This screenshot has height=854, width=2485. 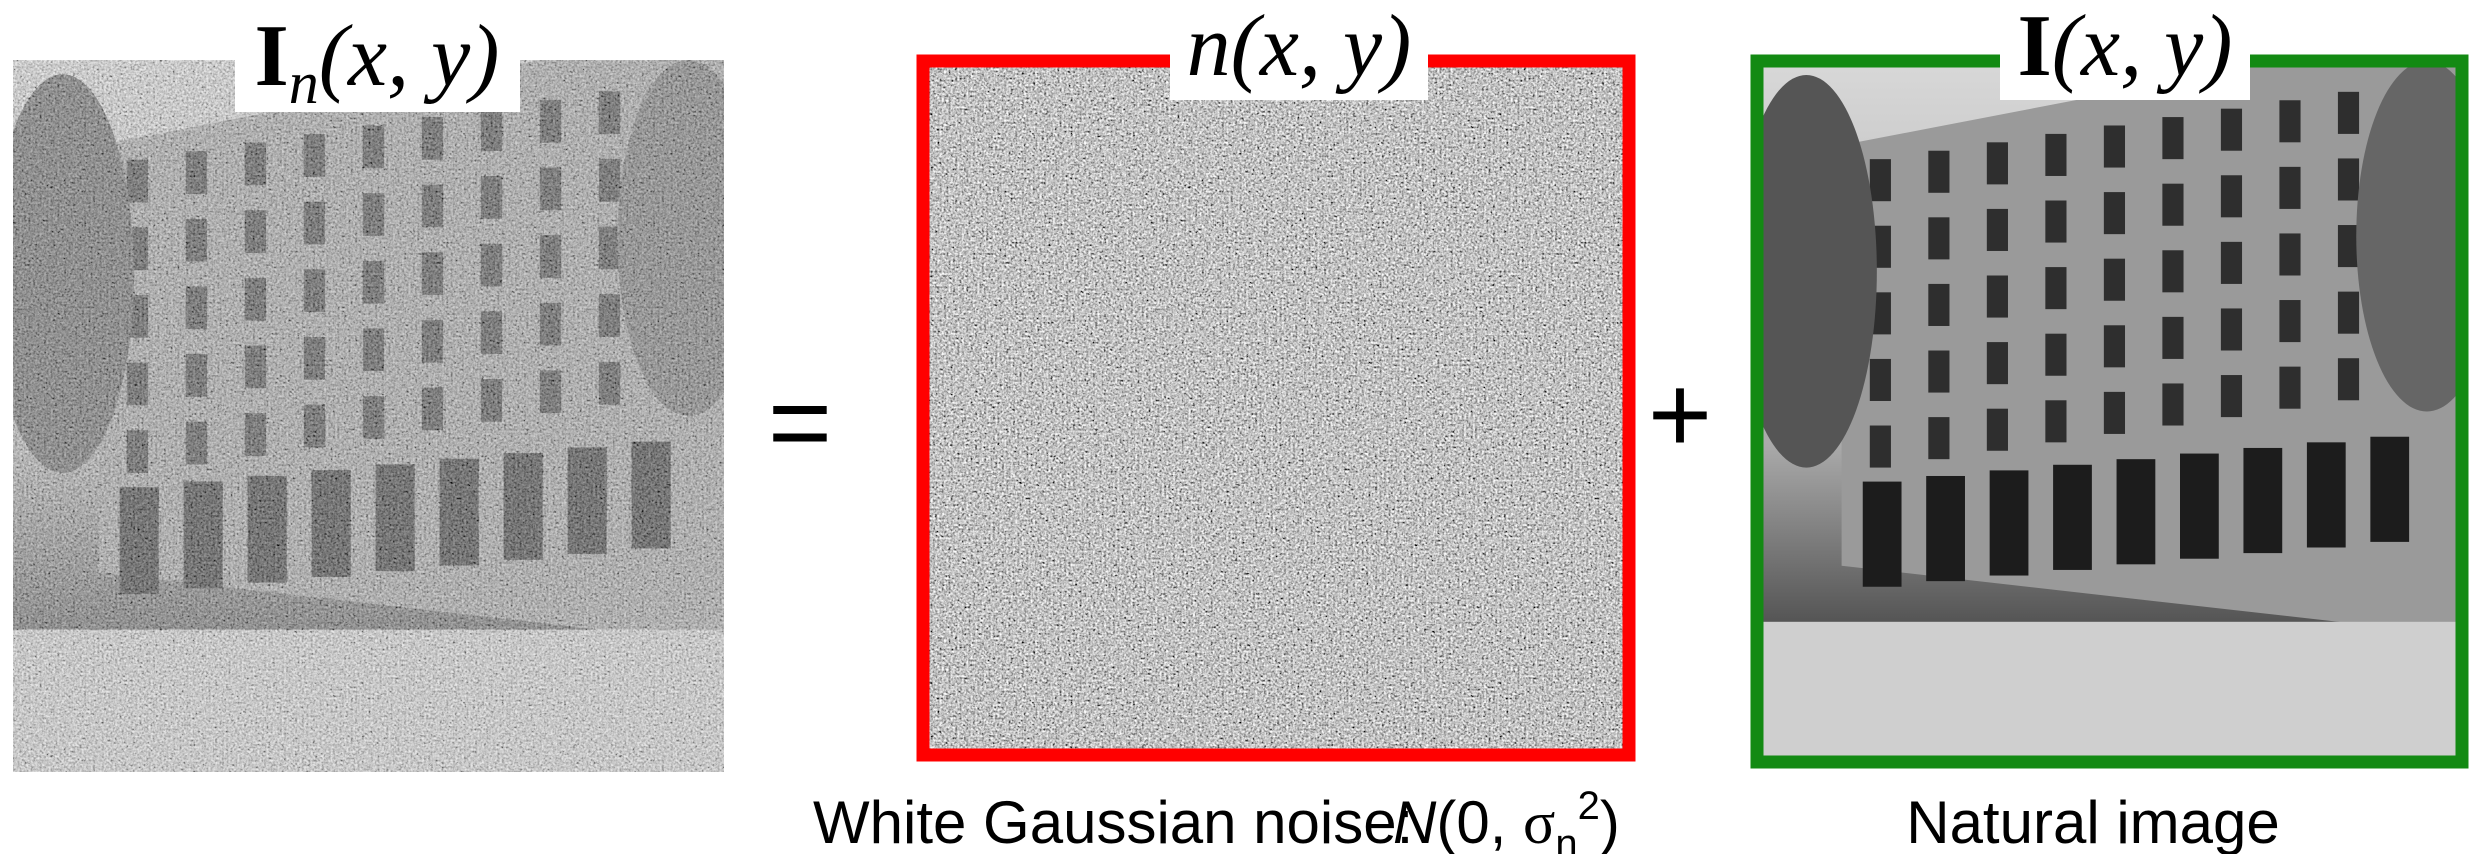 I want to click on natural-caption: Natural image, so click(x=2093, y=821).